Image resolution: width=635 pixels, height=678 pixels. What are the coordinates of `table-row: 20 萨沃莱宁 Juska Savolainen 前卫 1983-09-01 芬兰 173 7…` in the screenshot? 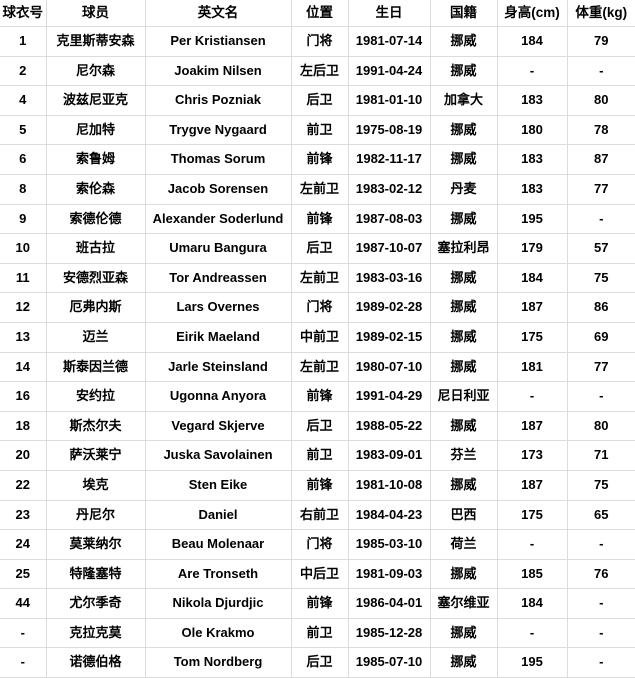 It's located at (317, 455).